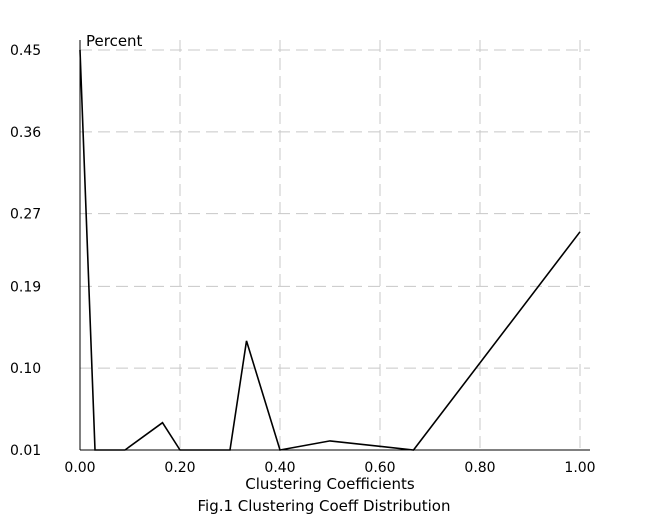  What do you see at coordinates (323, 506) in the screenshot?
I see `chart-title: Fig.1 Clustering Coeff Distribution` at bounding box center [323, 506].